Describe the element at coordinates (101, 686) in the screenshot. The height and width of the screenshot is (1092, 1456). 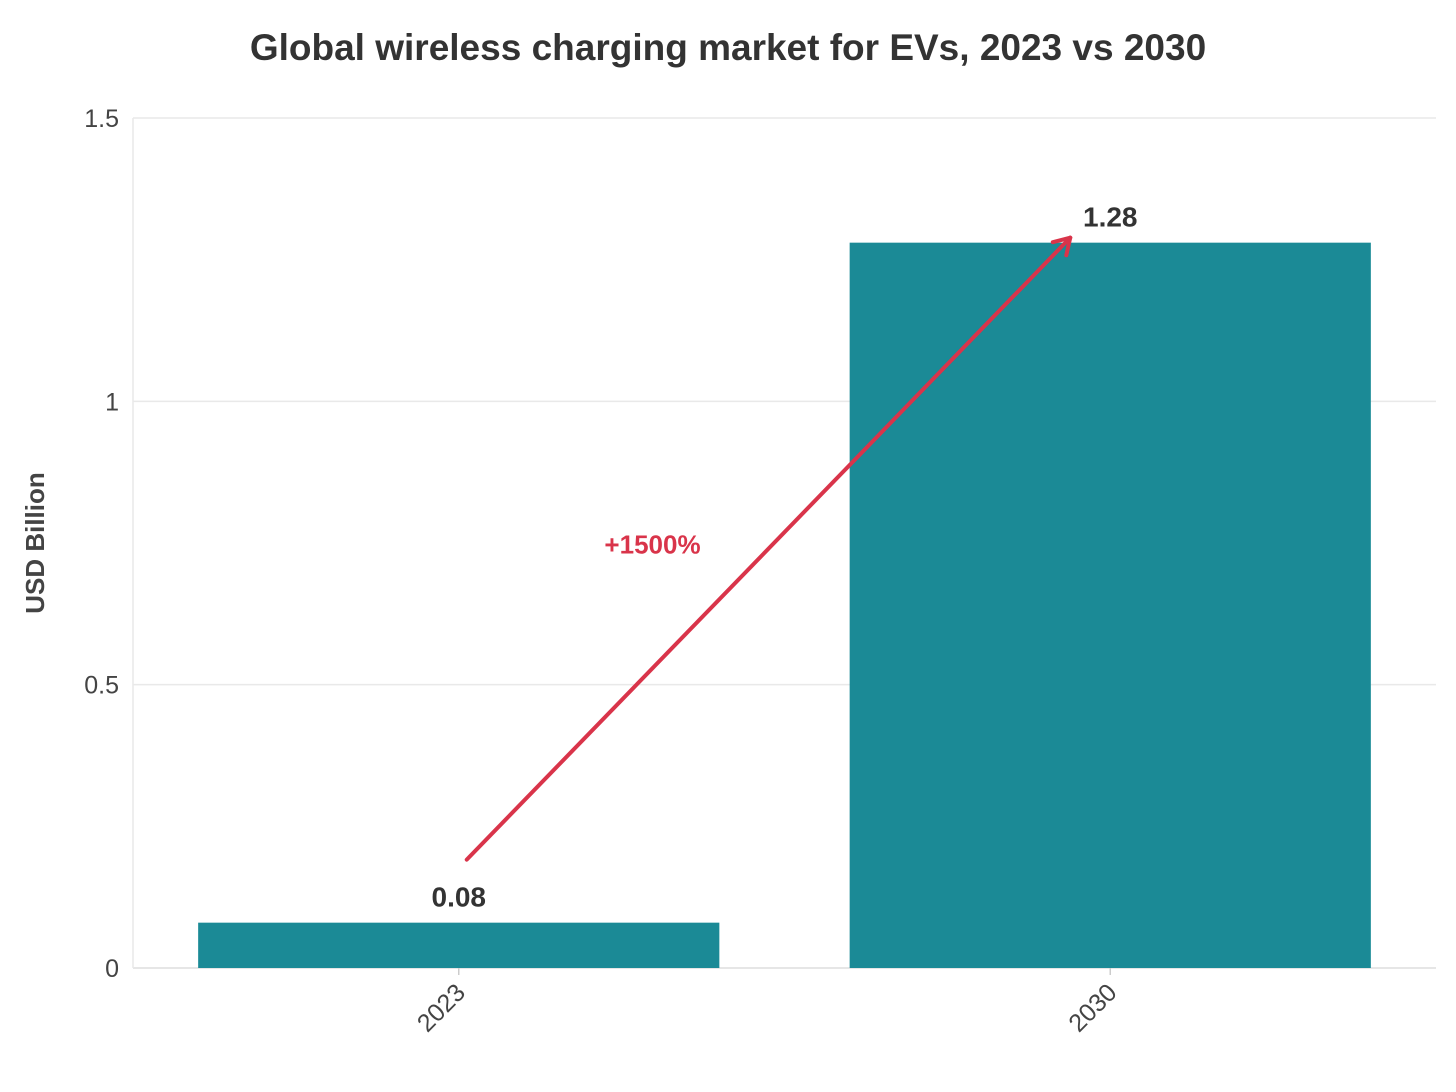
I see `y-tick-label: 0.5` at that location.